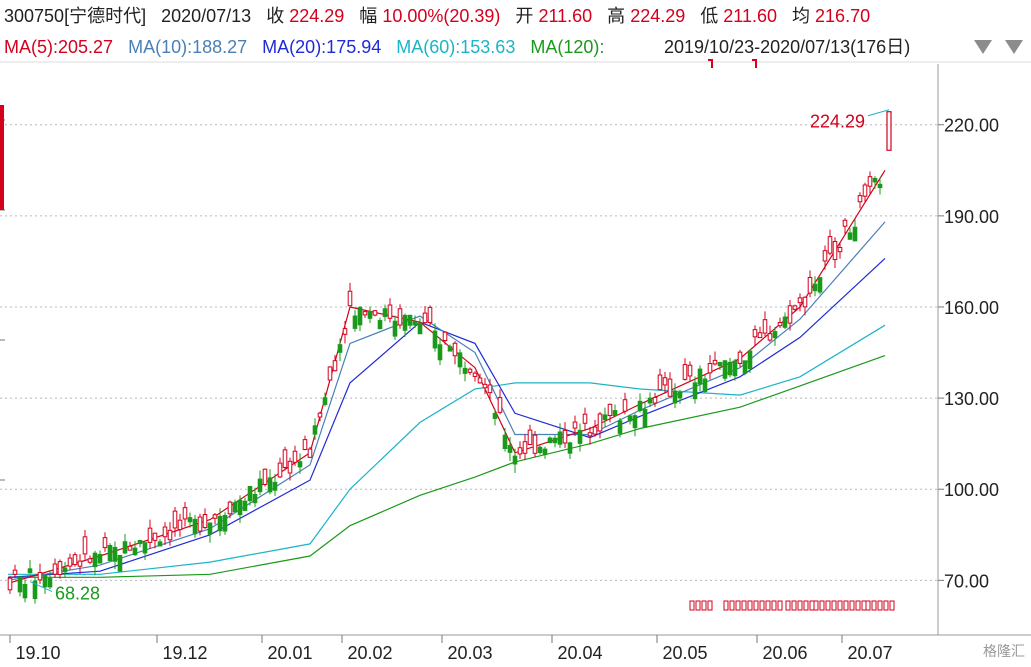 The image size is (1031, 667). Describe the element at coordinates (971, 126) in the screenshot. I see `y-tick-label: 220.00` at that location.